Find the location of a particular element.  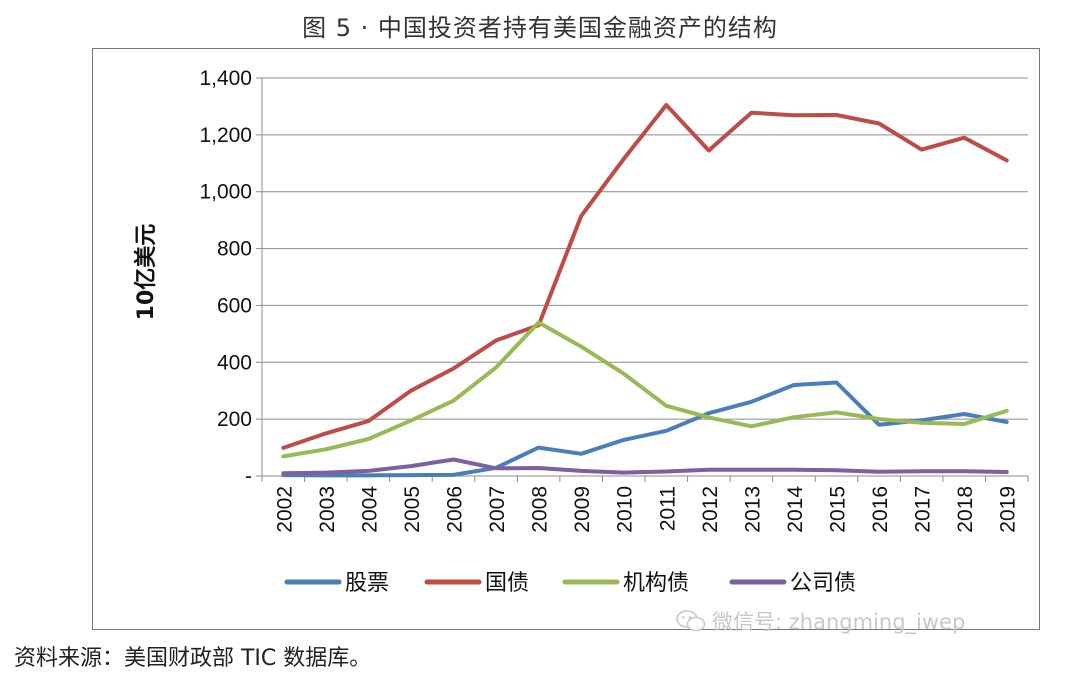

y-tick-label: 1,400 is located at coordinates (225, 78).